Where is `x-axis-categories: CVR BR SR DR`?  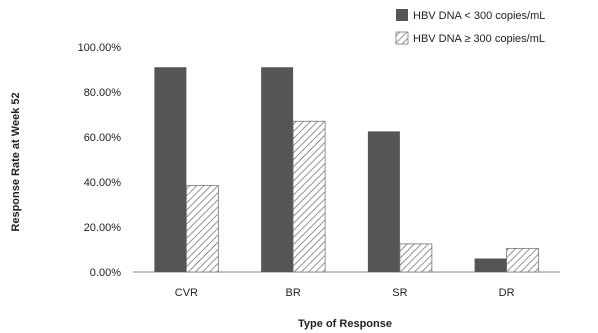 x-axis-categories: CVR BR SR DR is located at coordinates (345, 293).